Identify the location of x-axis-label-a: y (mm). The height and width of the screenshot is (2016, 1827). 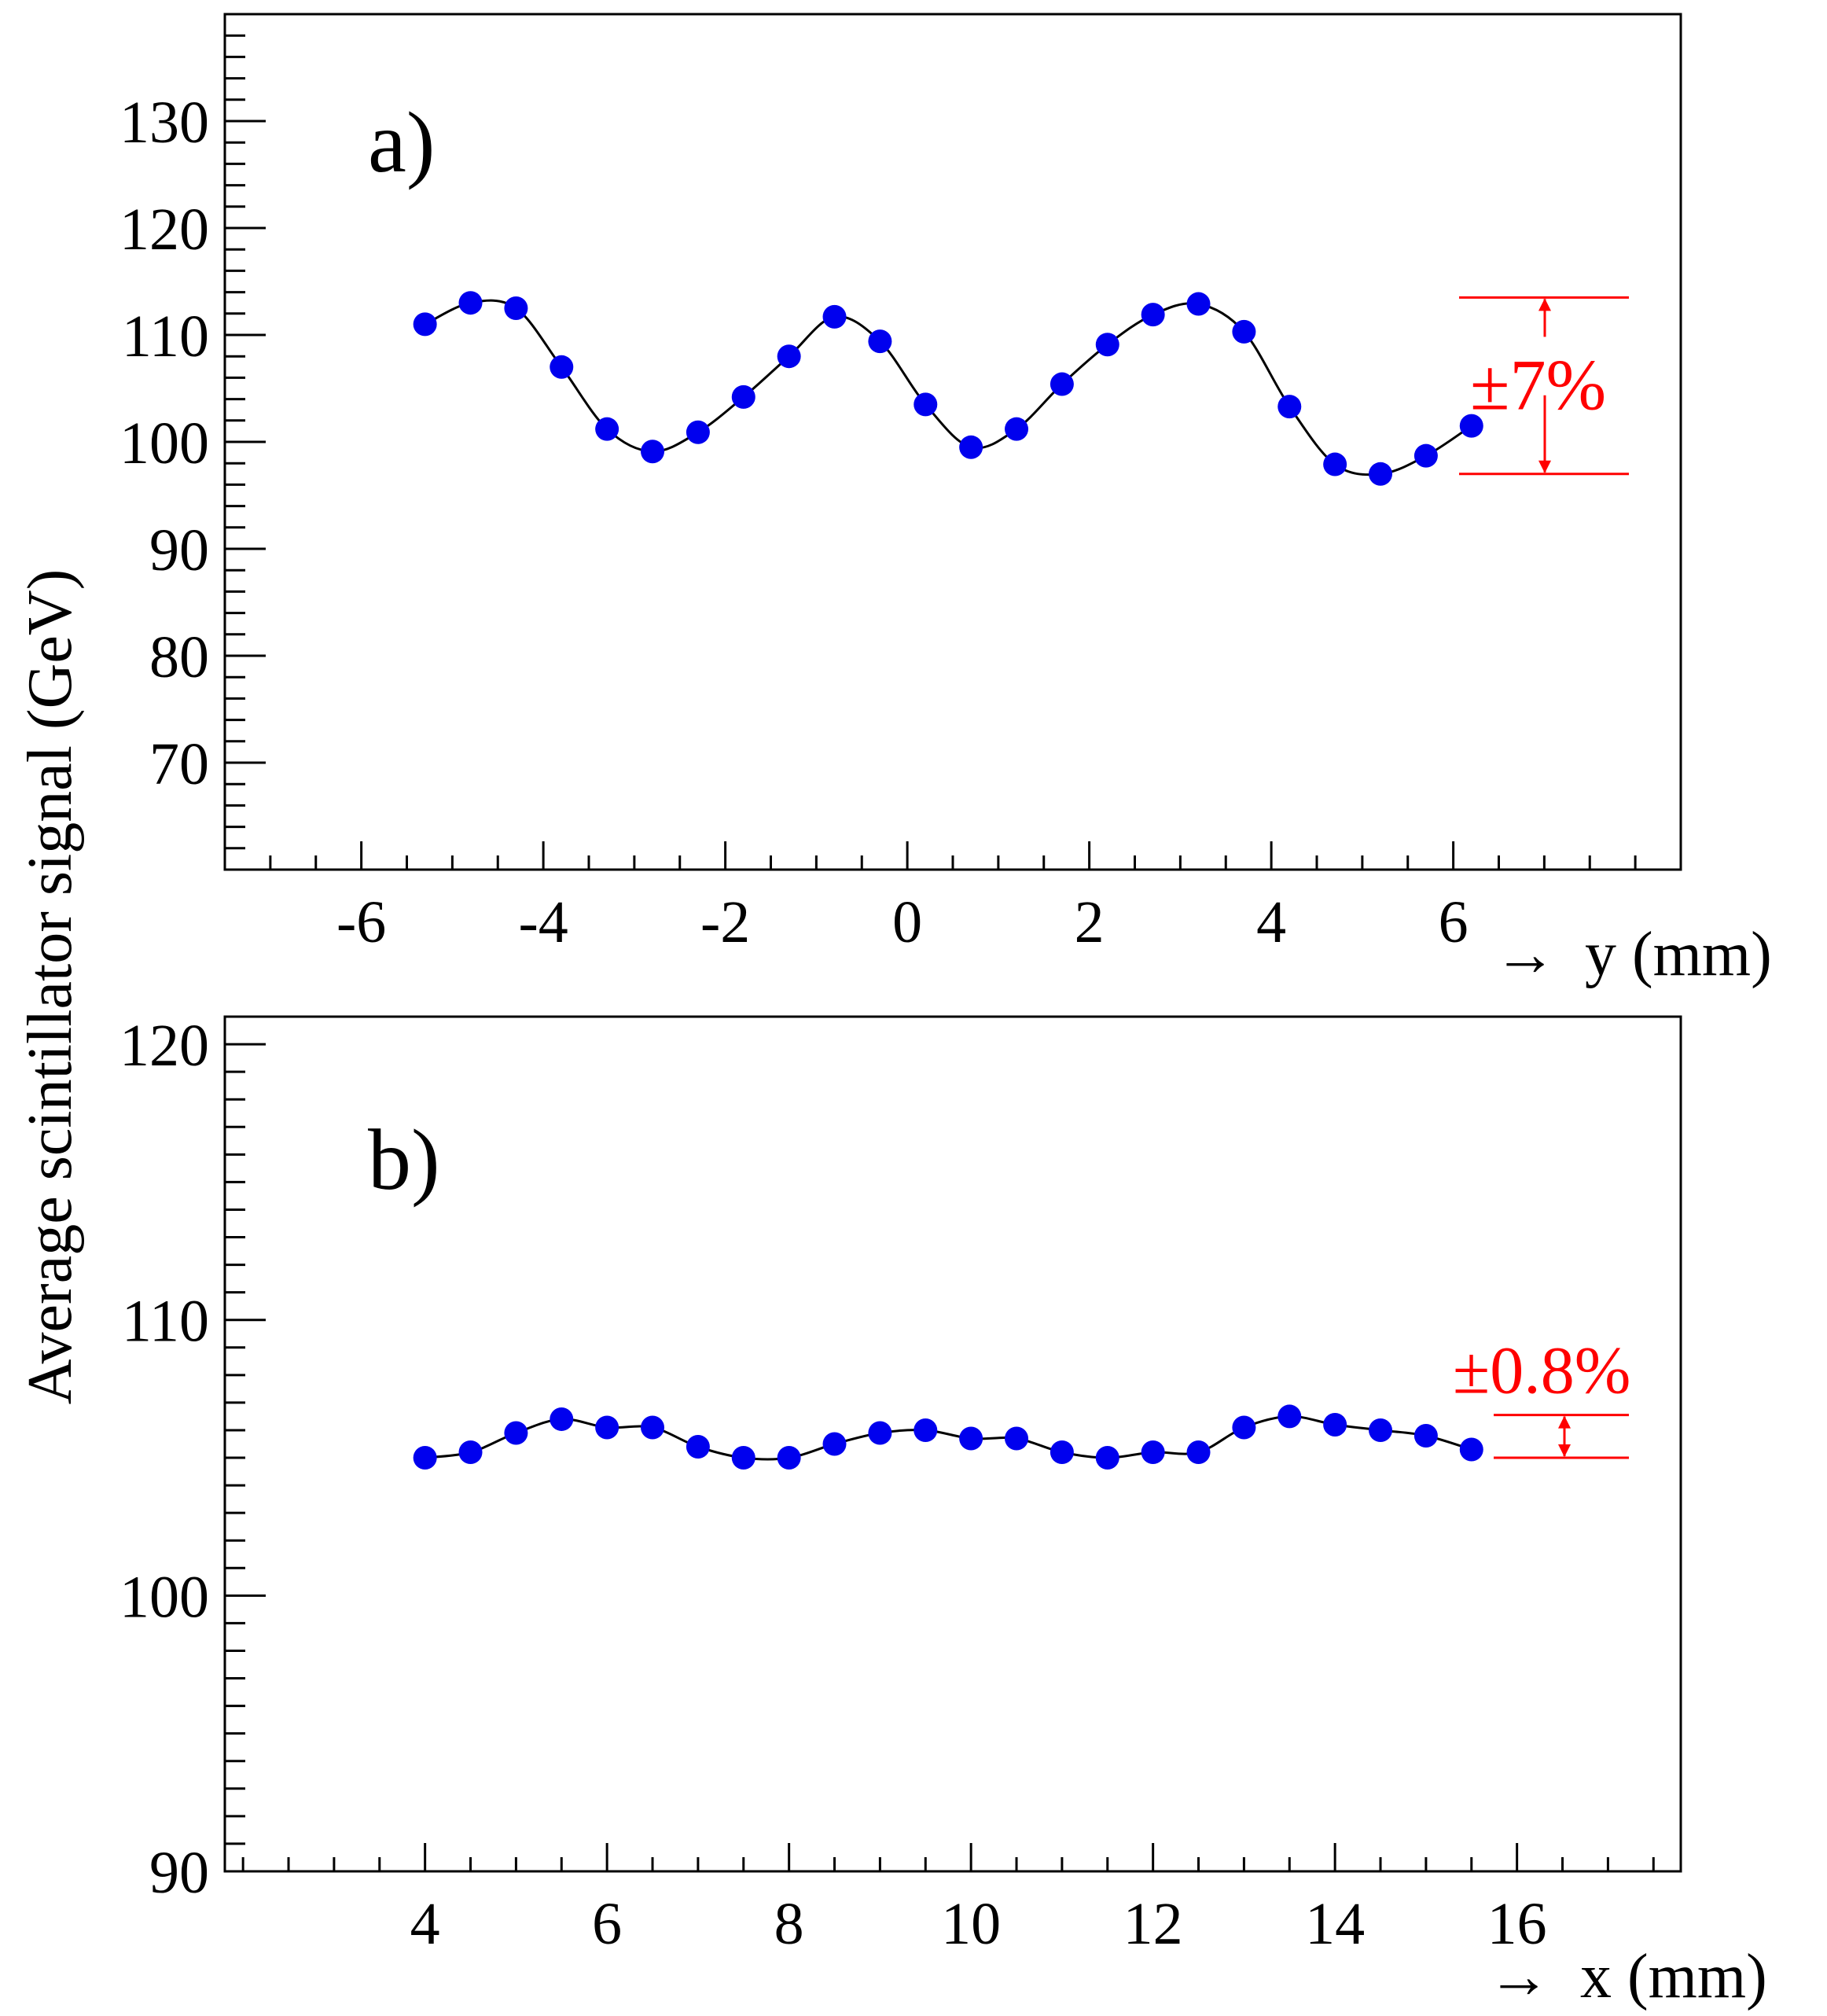
(1679, 954).